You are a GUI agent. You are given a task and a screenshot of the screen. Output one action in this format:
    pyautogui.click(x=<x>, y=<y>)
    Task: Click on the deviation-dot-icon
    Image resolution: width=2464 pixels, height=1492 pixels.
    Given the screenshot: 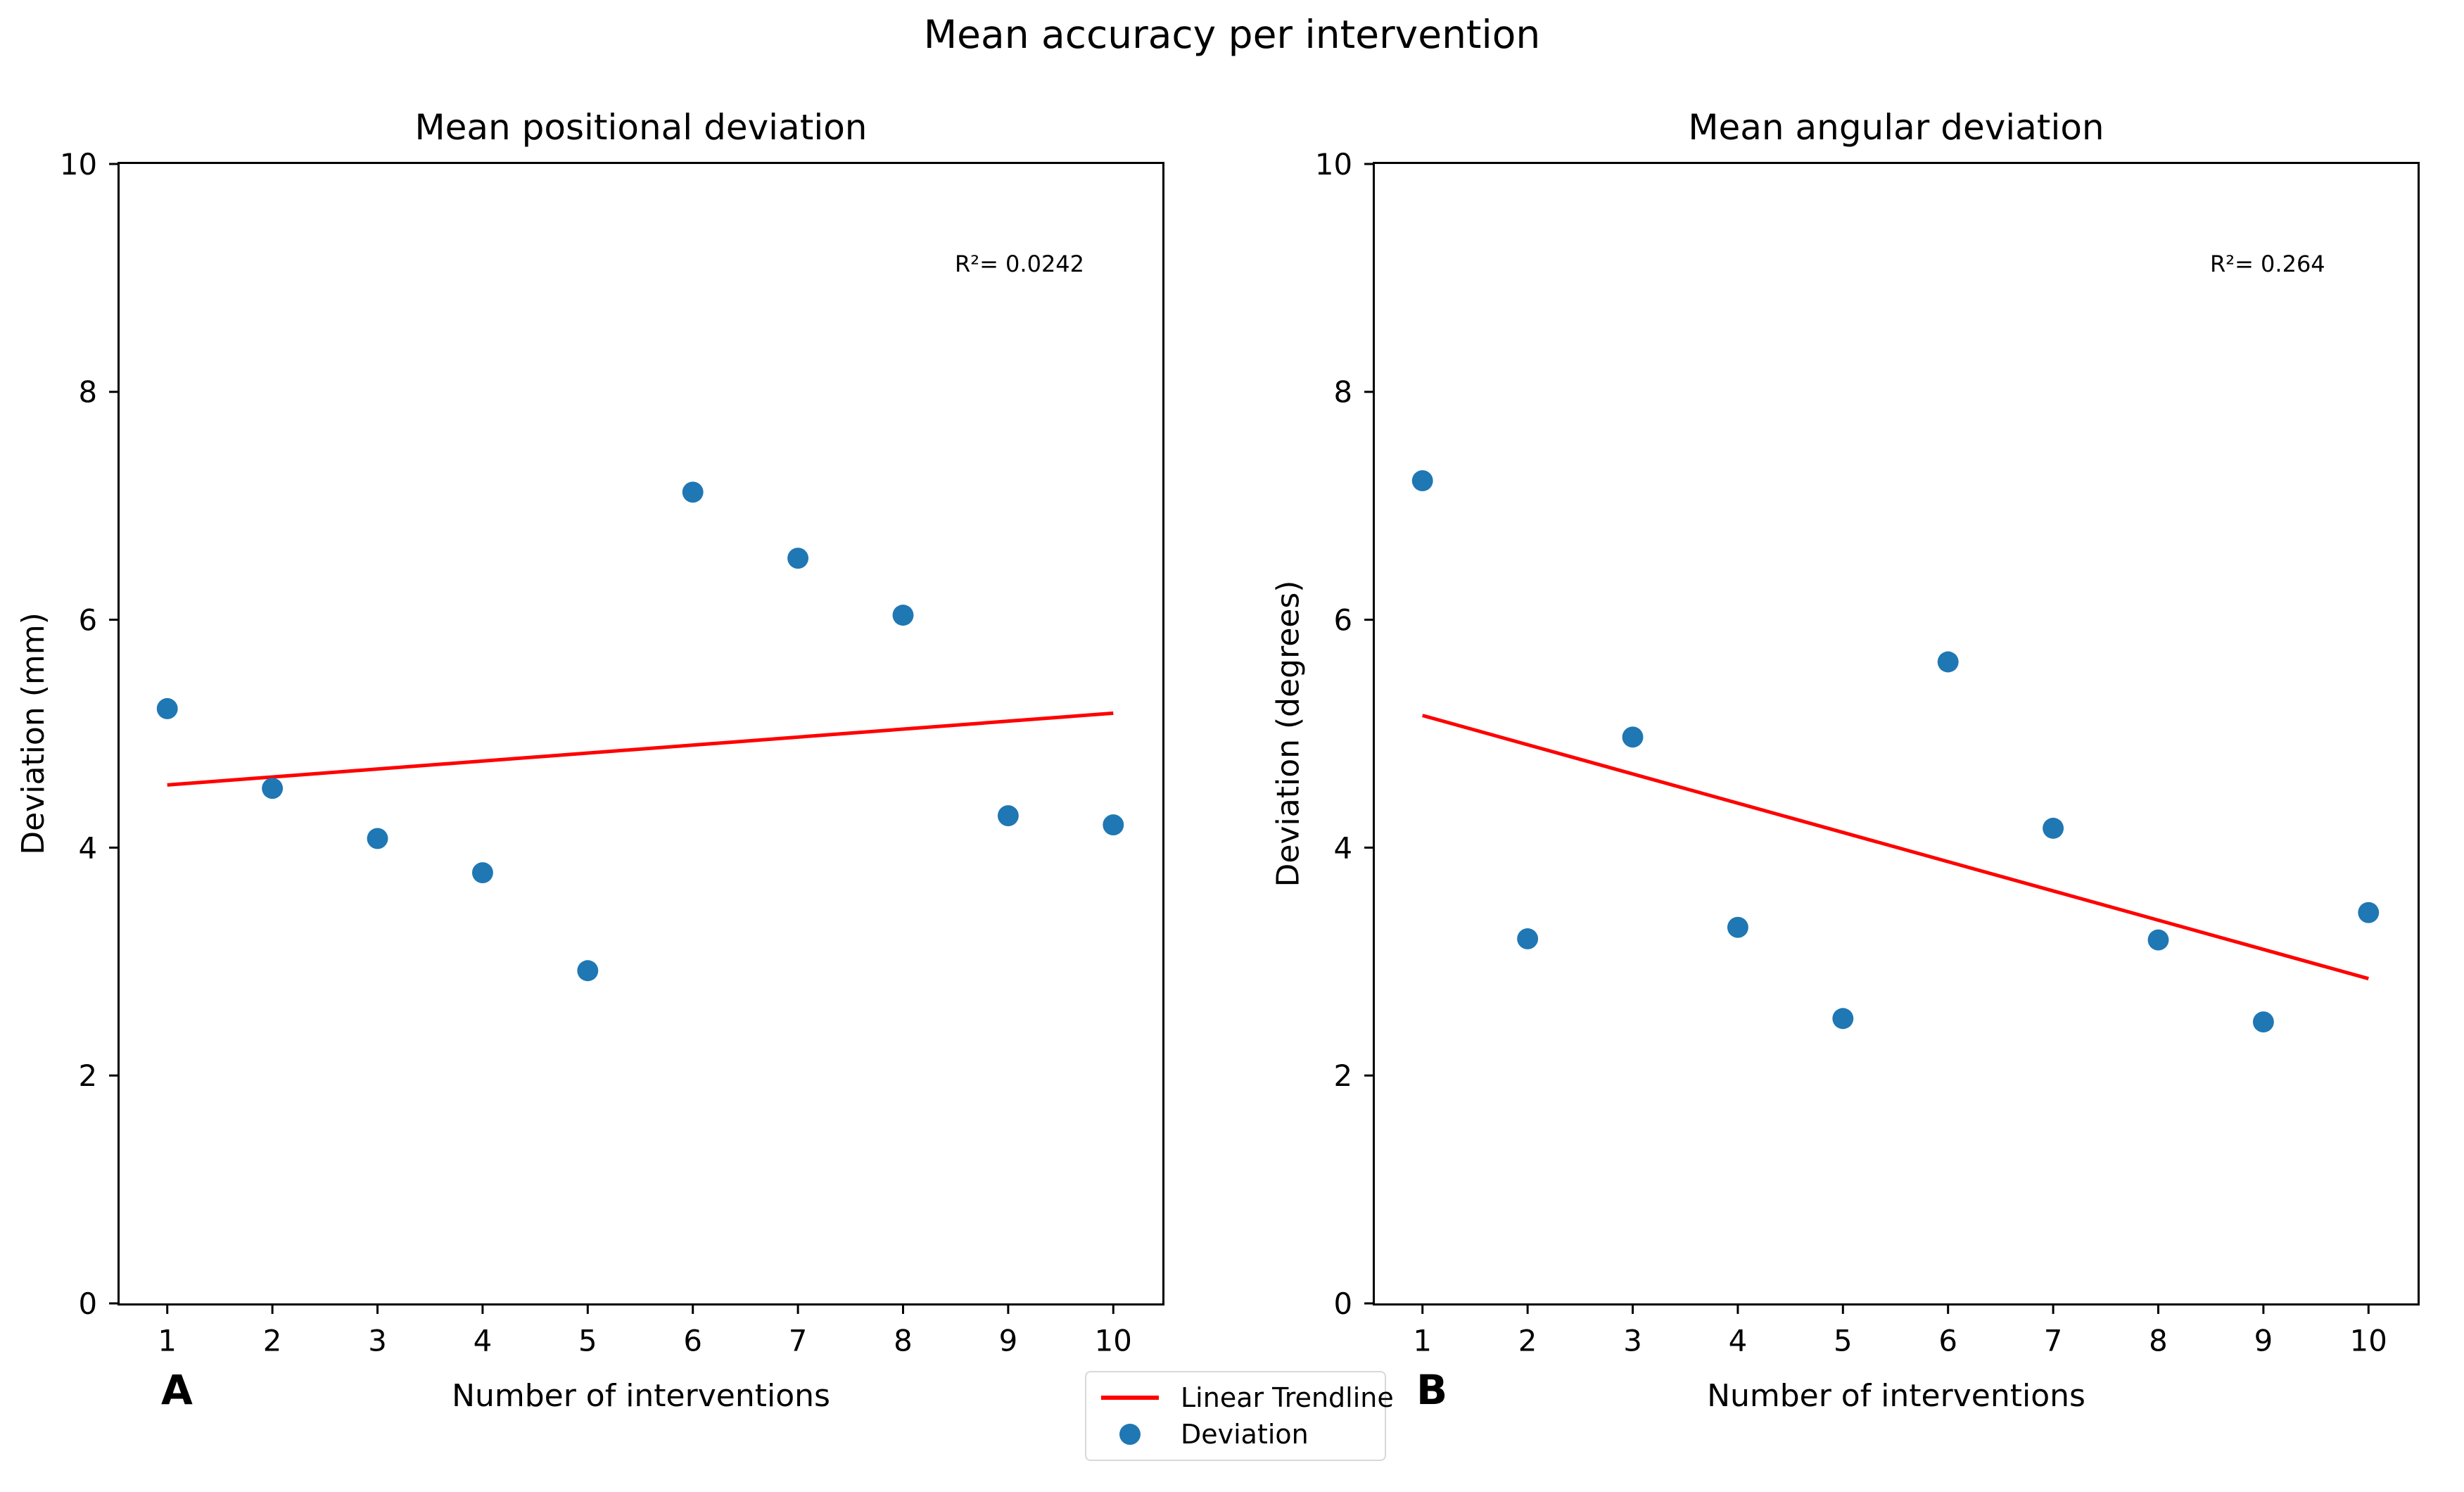 What is the action you would take?
    pyautogui.click(x=1130, y=1434)
    